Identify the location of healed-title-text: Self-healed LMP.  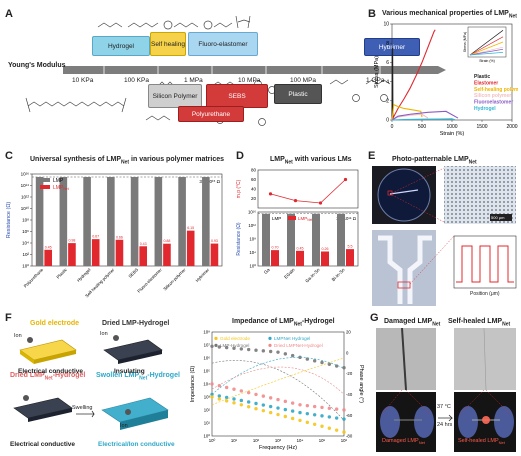
(475, 321).